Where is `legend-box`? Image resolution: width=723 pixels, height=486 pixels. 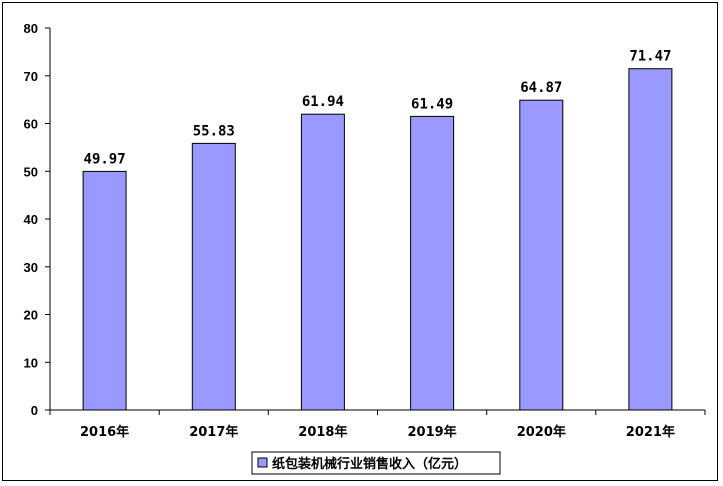 legend-box is located at coordinates (376, 463).